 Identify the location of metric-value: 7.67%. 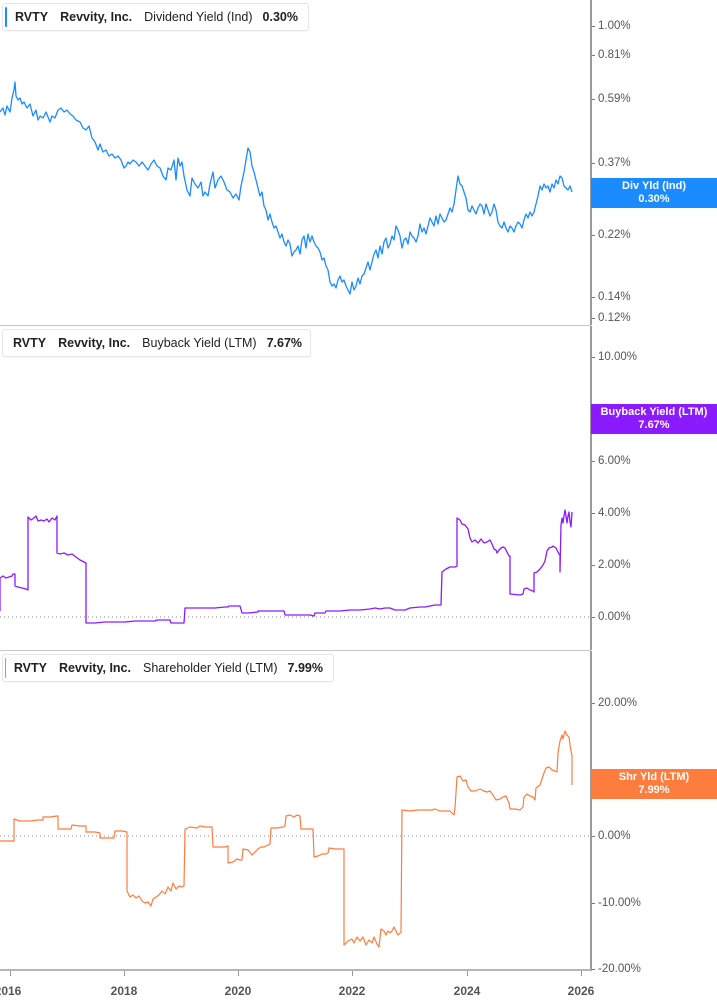
(284, 343).